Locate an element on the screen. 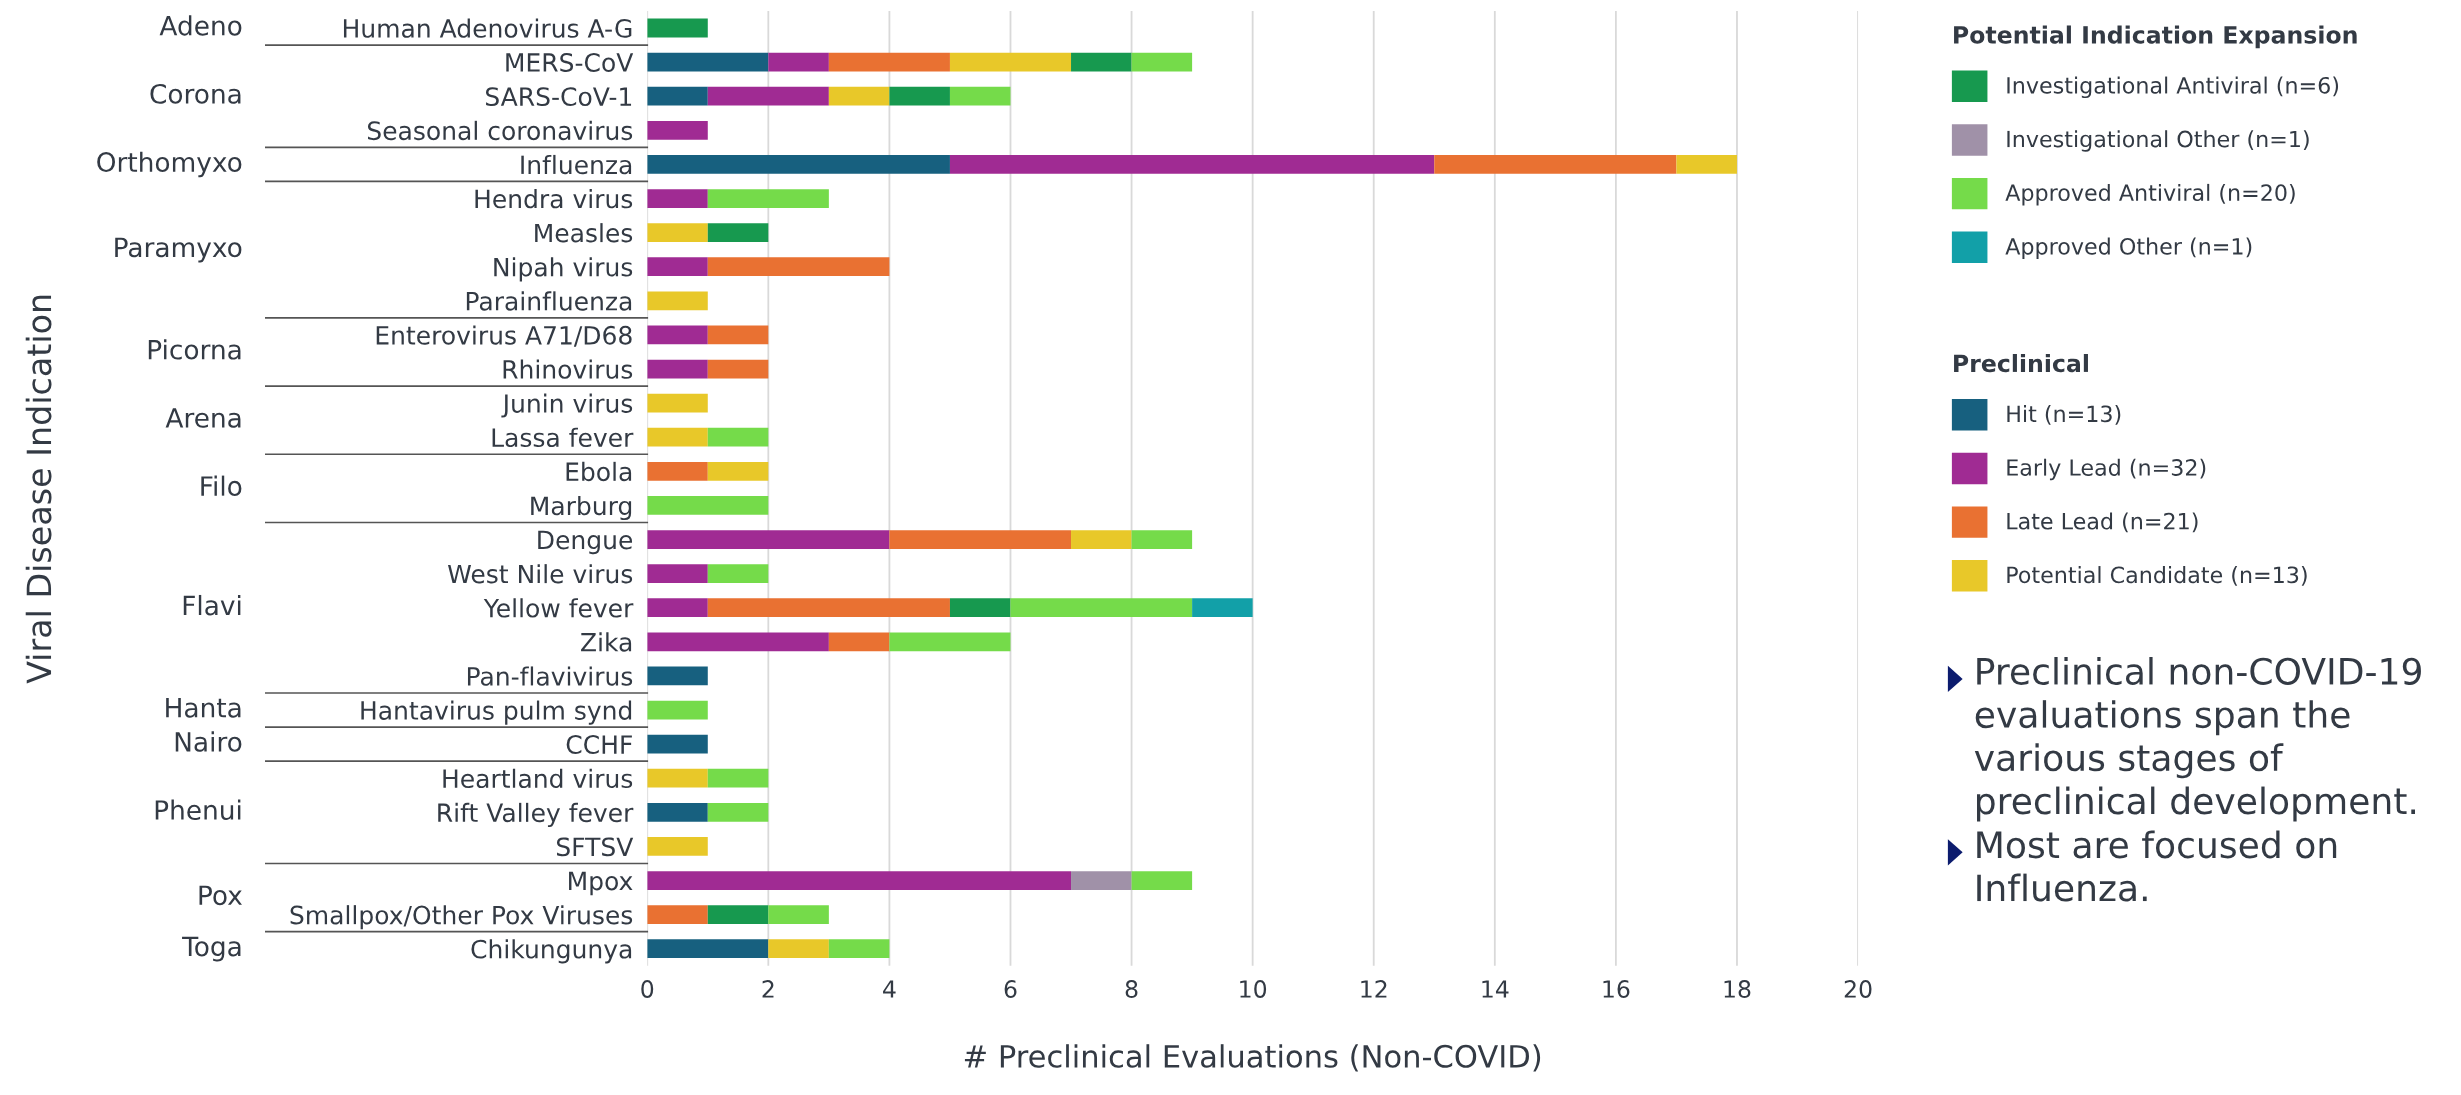  text: Adeno is located at coordinates (200, 25).